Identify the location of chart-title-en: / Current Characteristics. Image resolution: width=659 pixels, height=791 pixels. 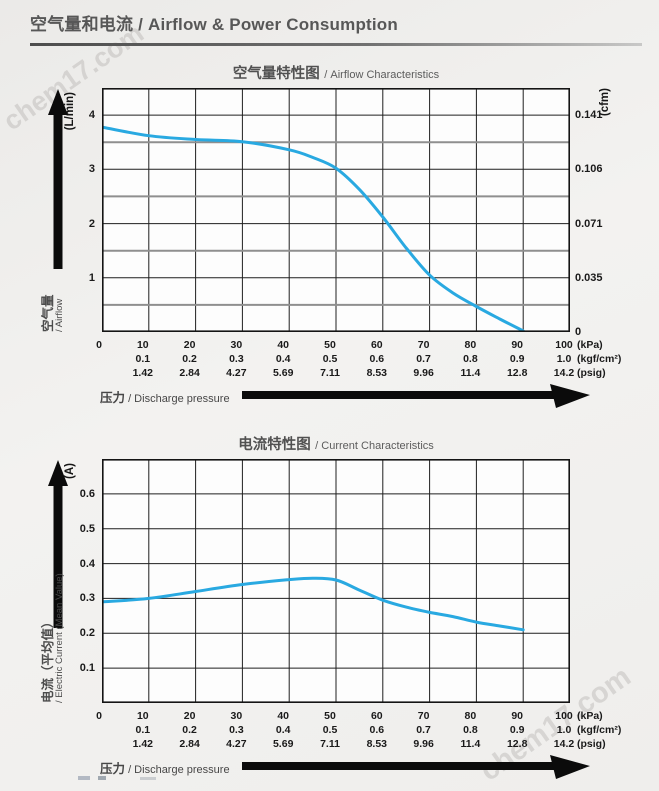
(374, 446).